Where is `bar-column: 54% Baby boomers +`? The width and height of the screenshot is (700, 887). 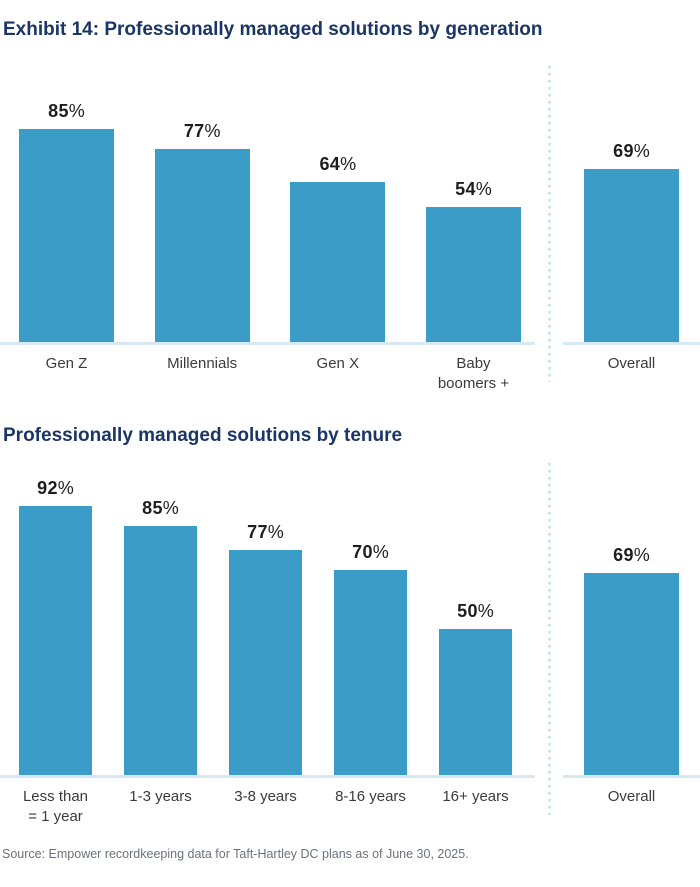
bar-column: 54% Baby boomers + is located at coordinates (473, 240).